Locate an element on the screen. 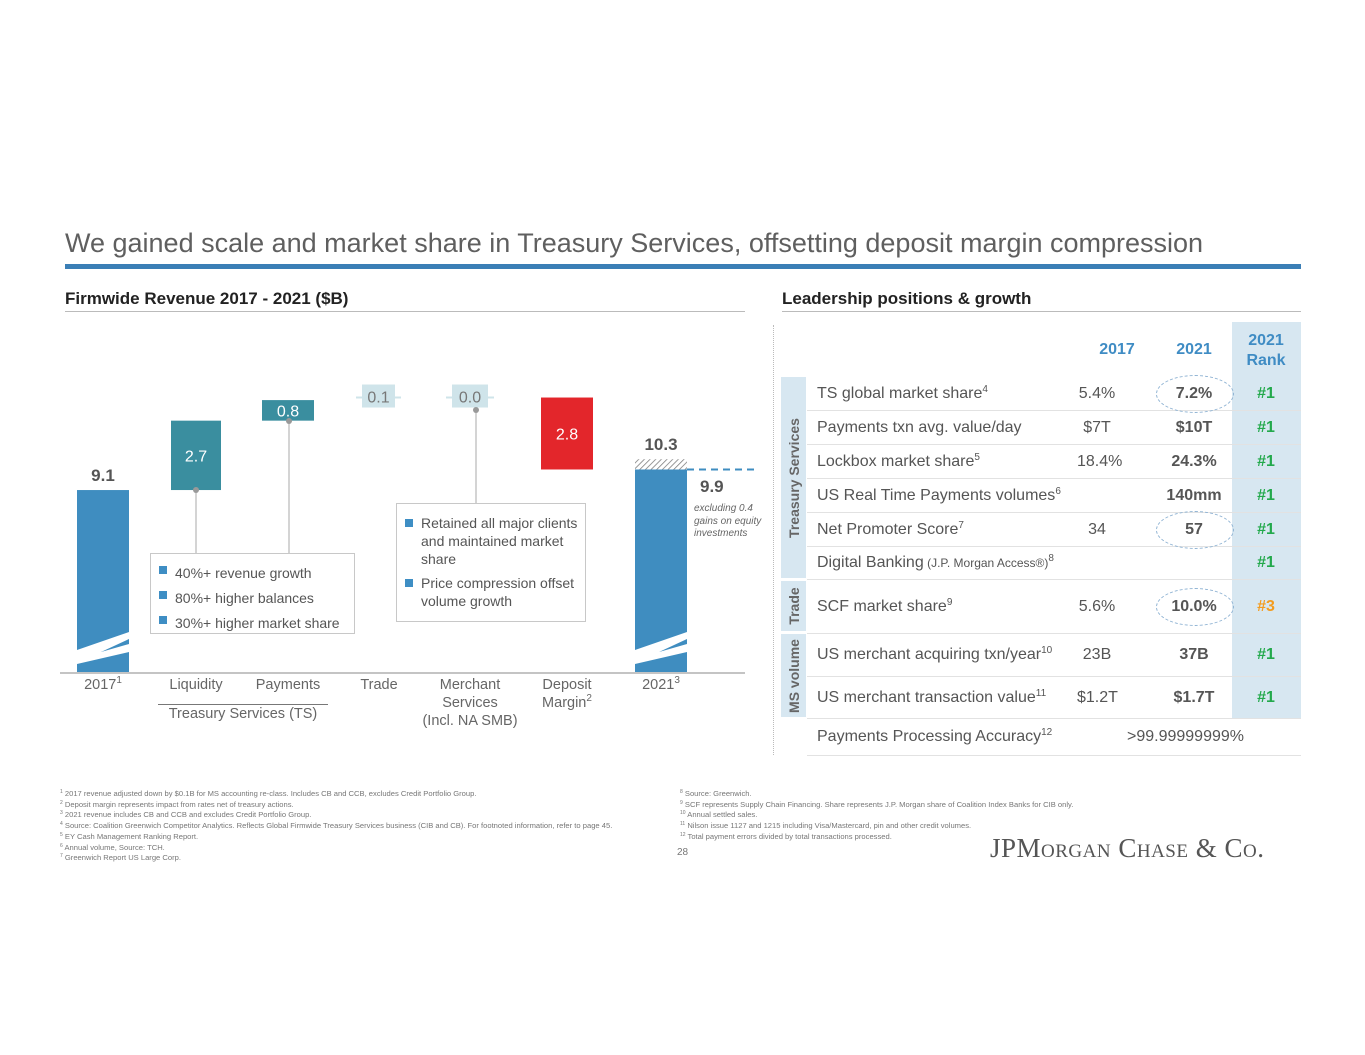 The image size is (1365, 1055). value-2021: 10.0% is located at coordinates (1194, 606).